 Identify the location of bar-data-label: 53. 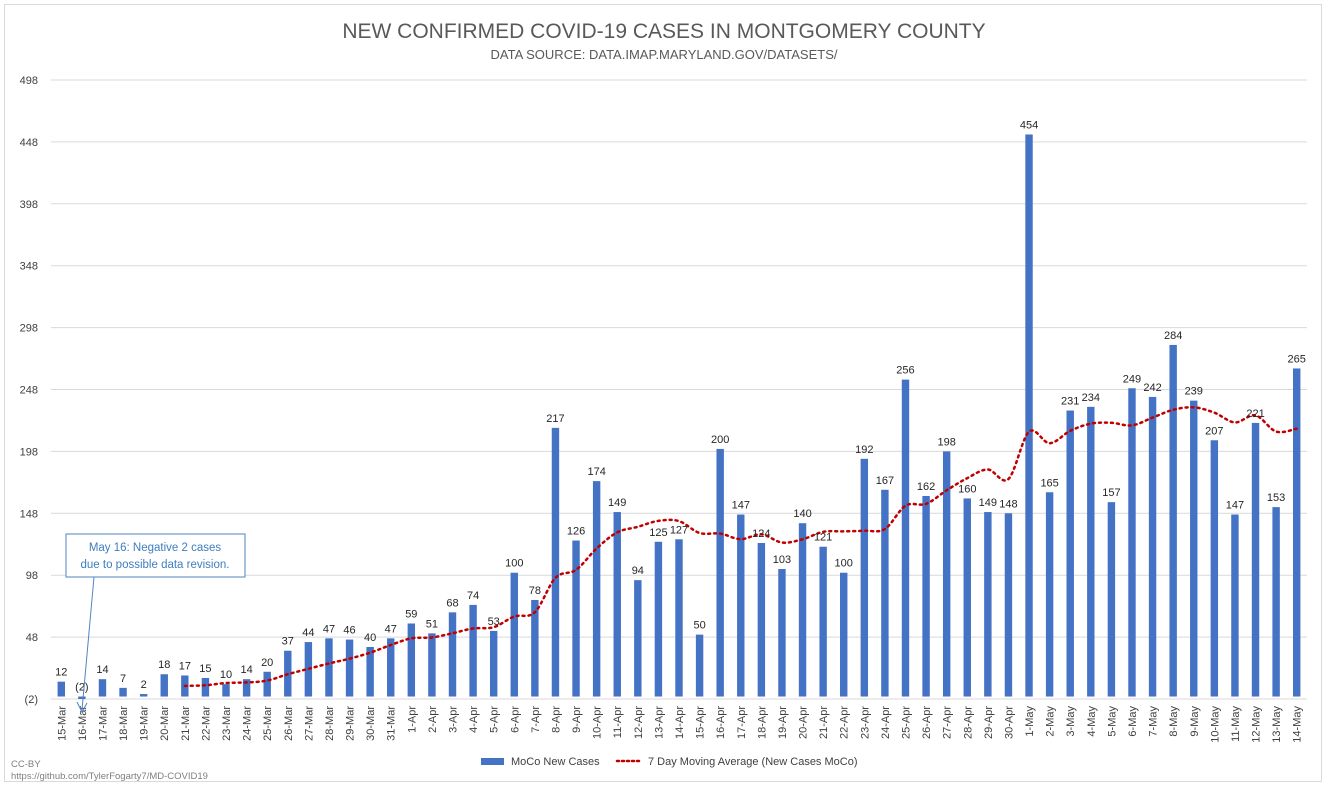
(494, 622).